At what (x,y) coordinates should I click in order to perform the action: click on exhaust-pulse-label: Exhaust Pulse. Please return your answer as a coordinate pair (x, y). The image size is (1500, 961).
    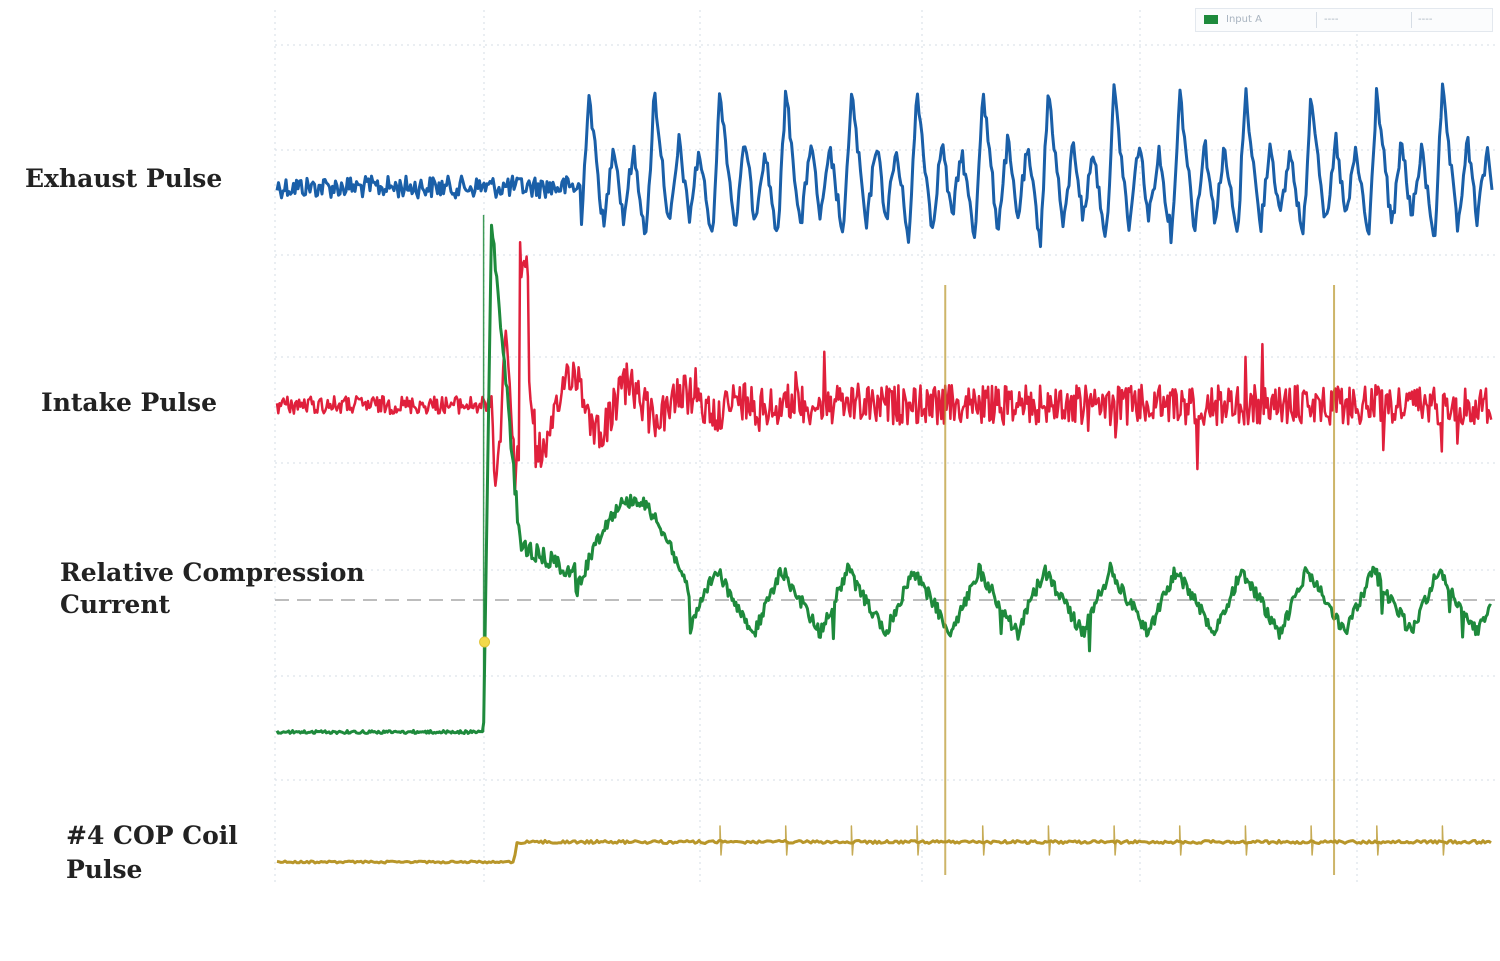
    Looking at the image, I should click on (124, 178).